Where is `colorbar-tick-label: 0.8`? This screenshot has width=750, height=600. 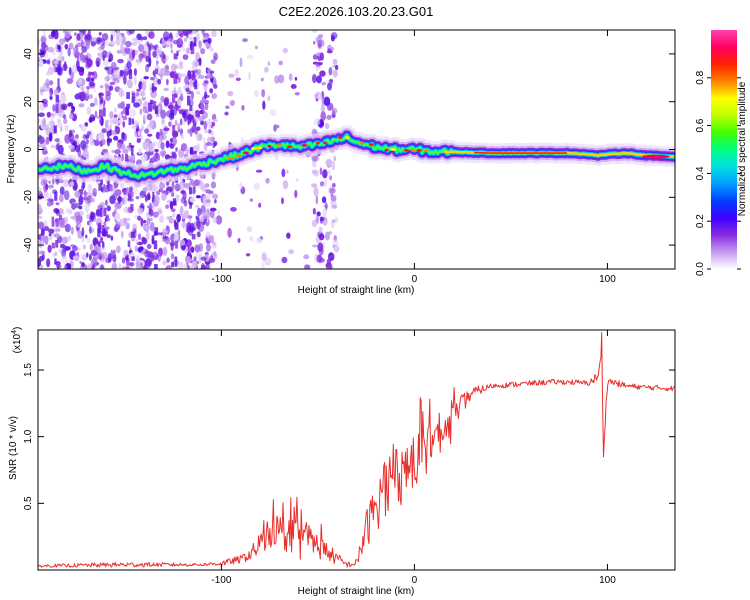
colorbar-tick-label: 0.8 is located at coordinates (700, 77).